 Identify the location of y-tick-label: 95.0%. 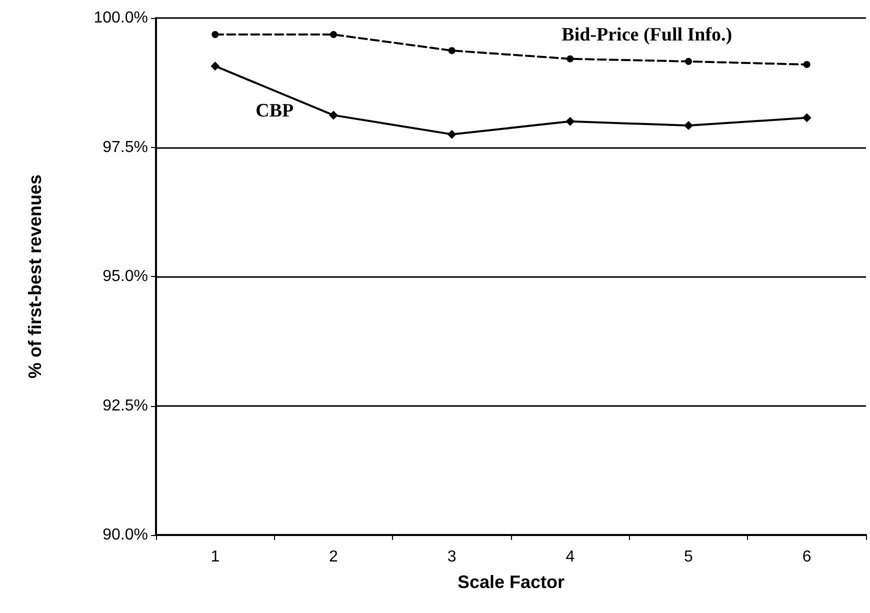
(125, 276).